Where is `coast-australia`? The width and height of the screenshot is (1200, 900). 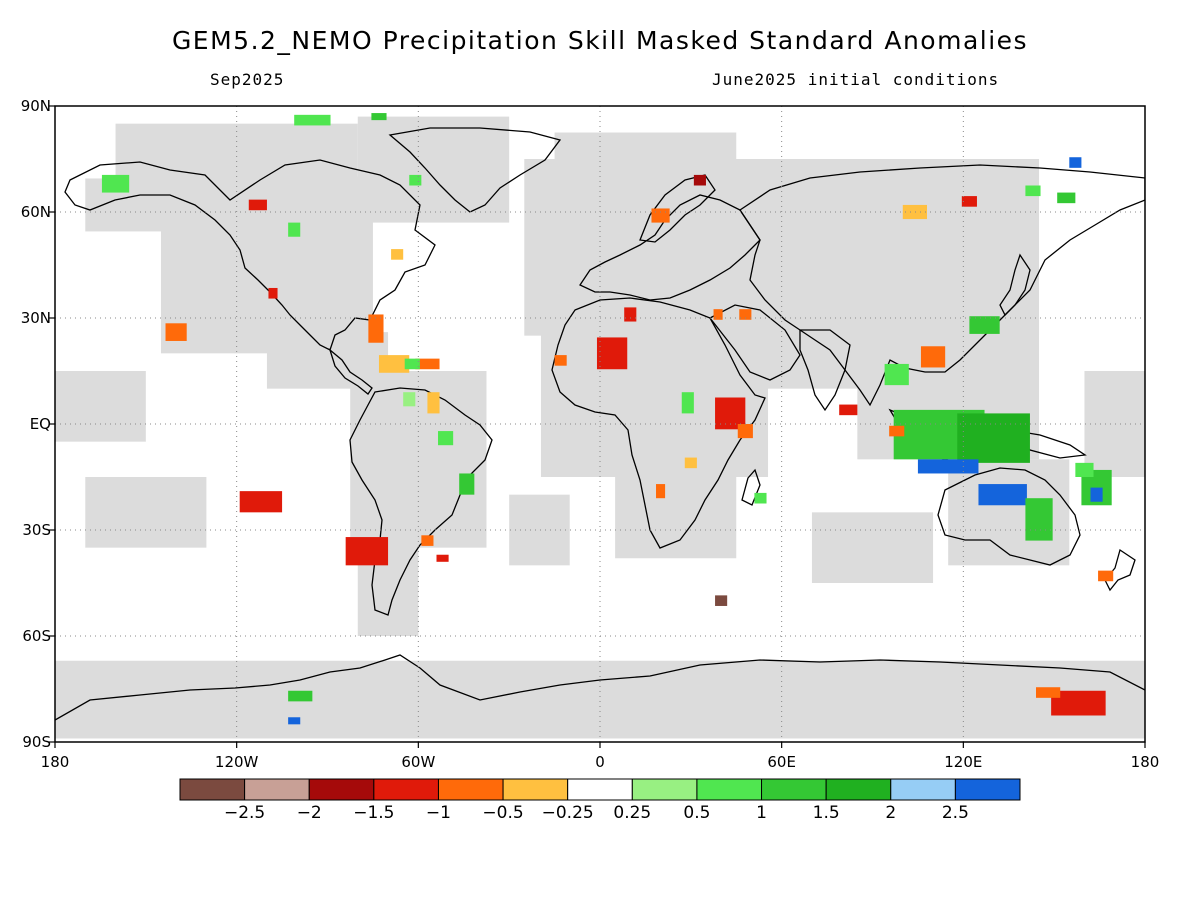
coast-australia is located at coordinates (1009, 516).